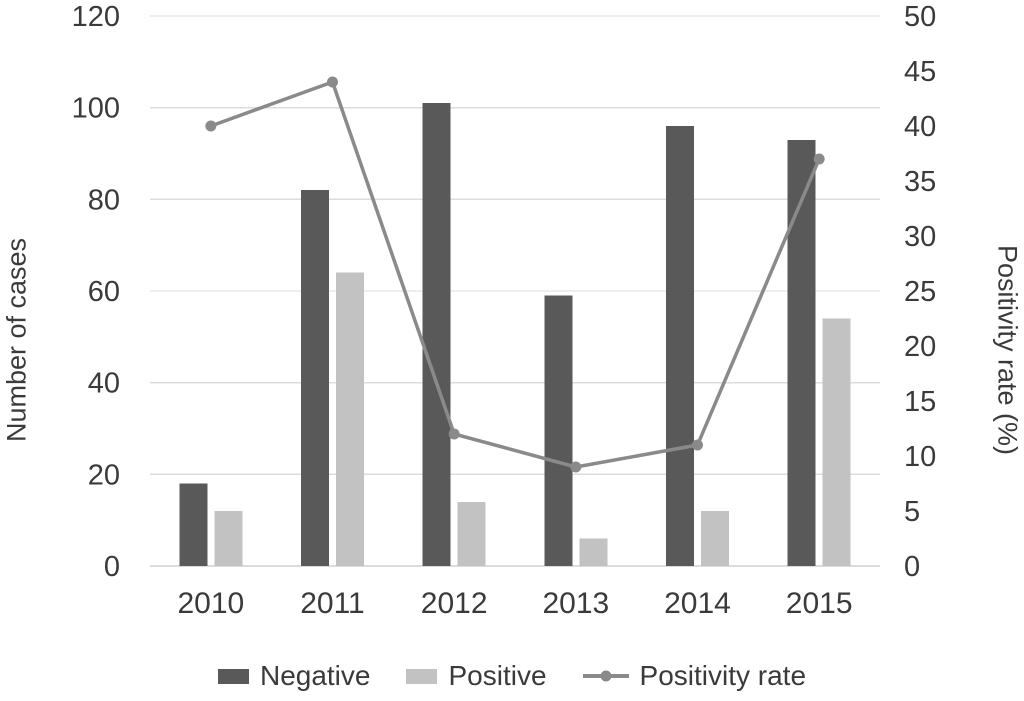 This screenshot has height=701, width=1024. I want to click on svg-text: 80, so click(104, 200).